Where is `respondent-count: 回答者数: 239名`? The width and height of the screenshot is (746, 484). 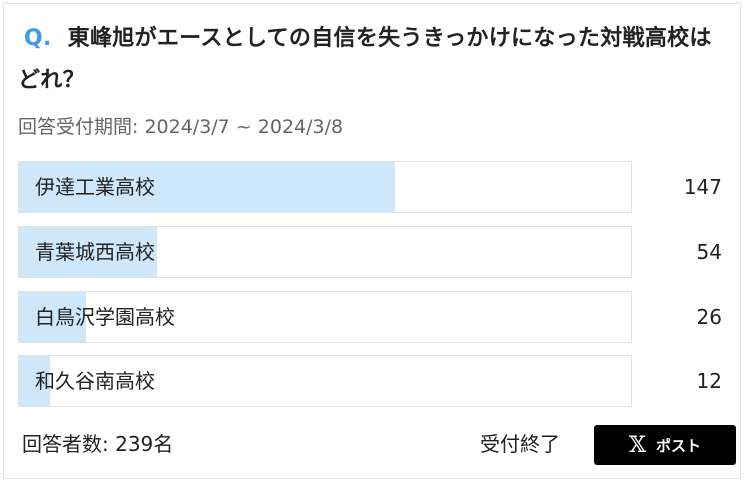 respondent-count: 回答者数: 239名 is located at coordinates (98, 444).